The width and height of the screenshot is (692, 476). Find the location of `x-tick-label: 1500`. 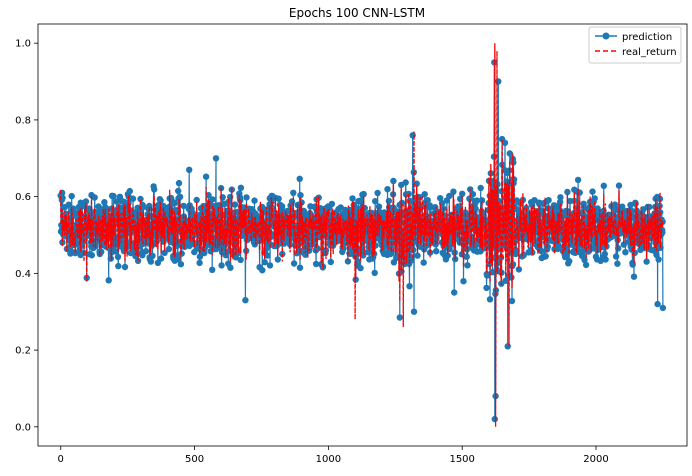

x-tick-label: 1500 is located at coordinates (461, 459).